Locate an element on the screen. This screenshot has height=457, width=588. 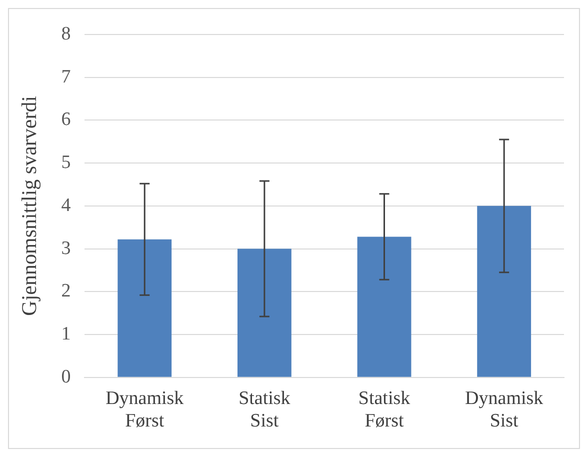
y-tick-label: 4 is located at coordinates (66, 205).